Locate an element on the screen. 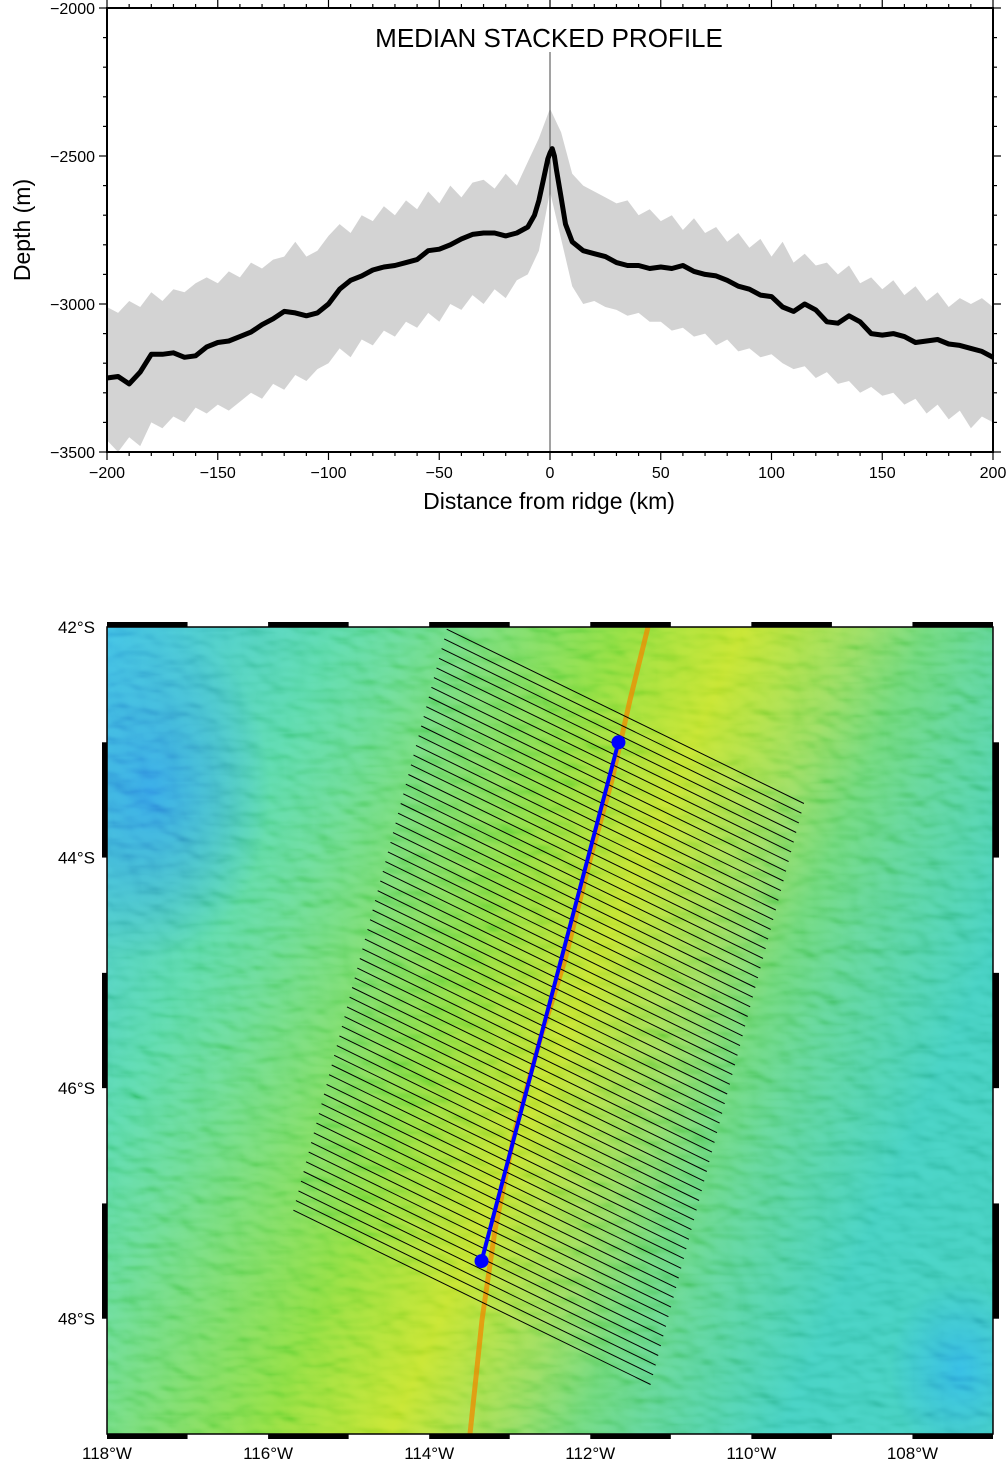 Image resolution: width=1007 pixels, height=1463 pixels. ridge-segment is located at coordinates (550, 1001).